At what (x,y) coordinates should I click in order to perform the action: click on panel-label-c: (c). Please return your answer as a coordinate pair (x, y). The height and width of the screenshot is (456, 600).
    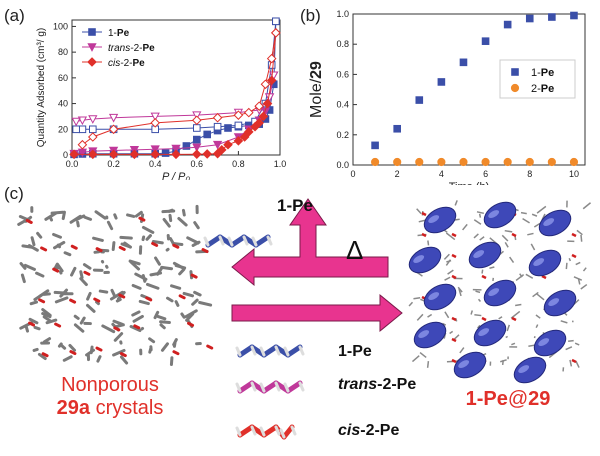
    Looking at the image, I should click on (14, 193).